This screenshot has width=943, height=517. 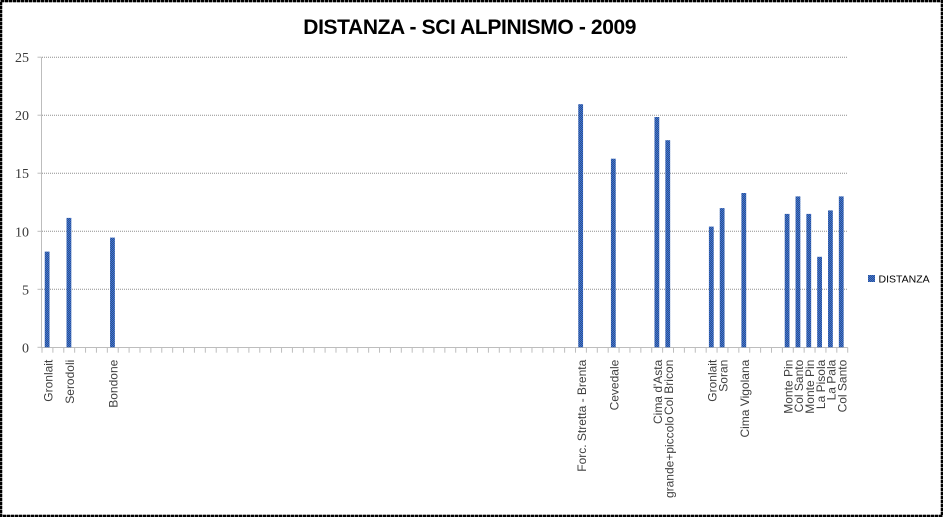 I want to click on svg-text: grande+piccolo, so click(x=670, y=457).